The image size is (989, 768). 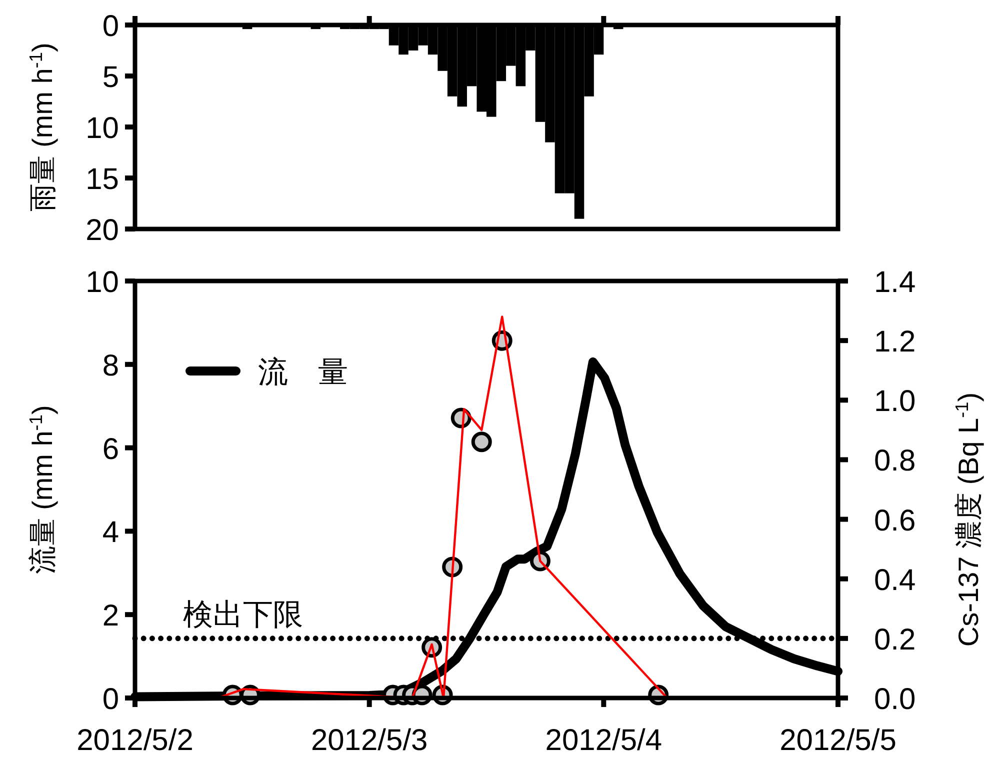 What do you see at coordinates (110, 533) in the screenshot?
I see `y-tick-label: 4` at bounding box center [110, 533].